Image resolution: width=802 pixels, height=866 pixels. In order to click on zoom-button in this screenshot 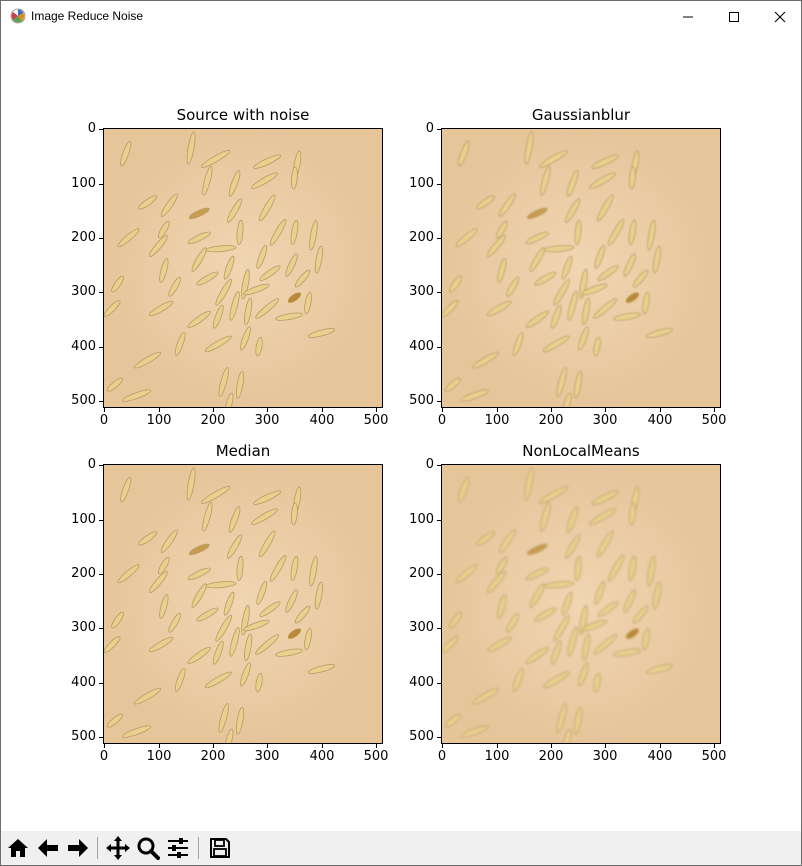, I will do `click(148, 848)`.